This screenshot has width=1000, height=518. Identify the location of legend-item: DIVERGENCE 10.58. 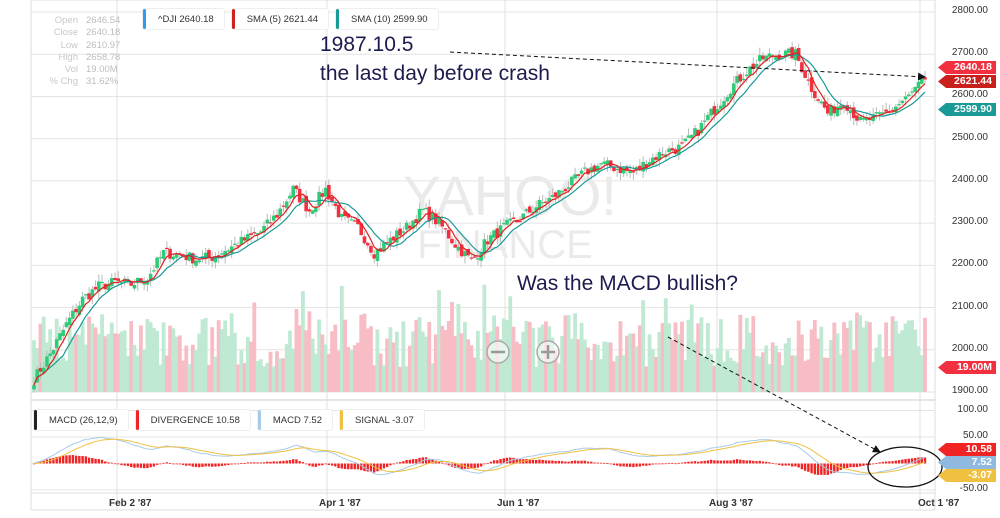
(192, 420).